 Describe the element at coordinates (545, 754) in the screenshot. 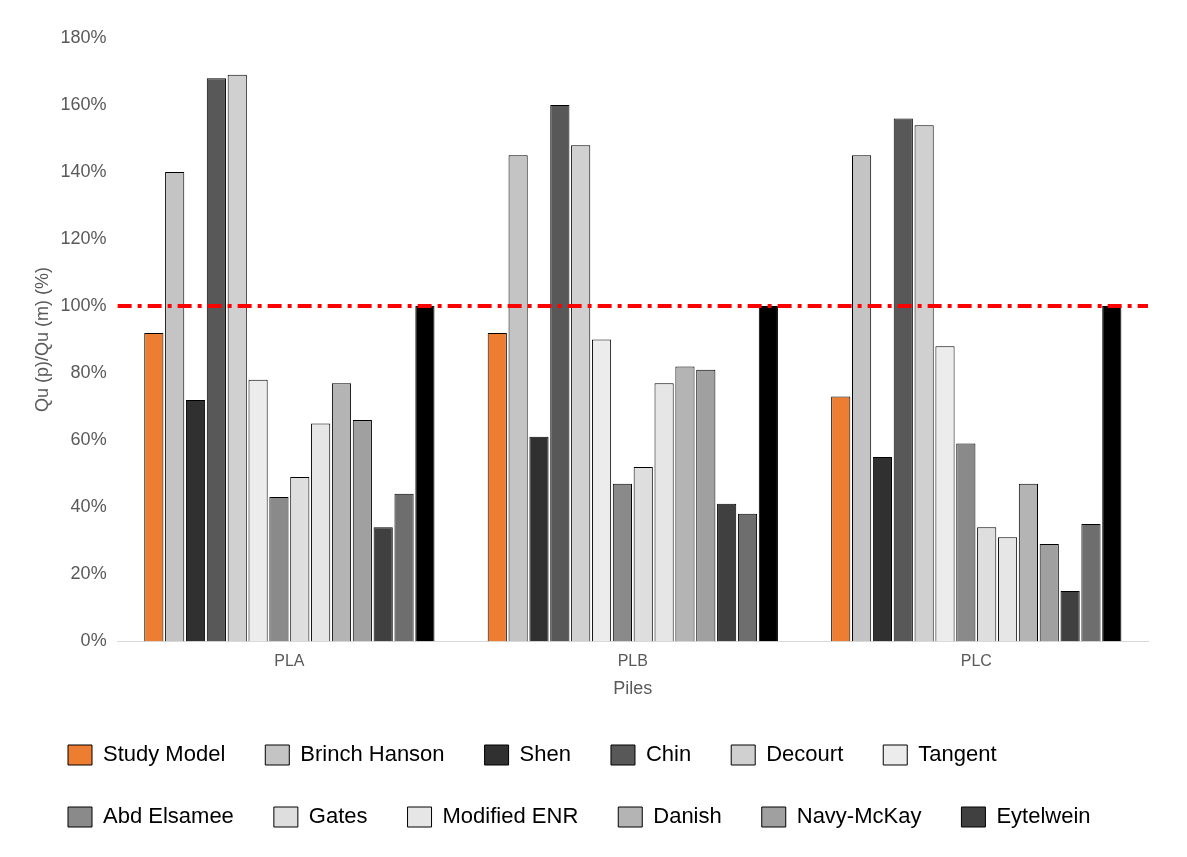

I see `legend-label: Shen` at that location.